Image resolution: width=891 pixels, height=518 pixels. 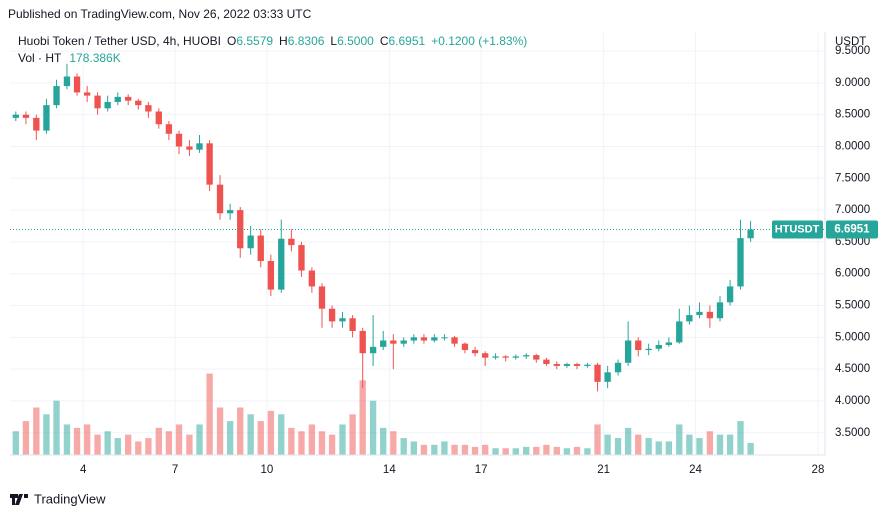 What do you see at coordinates (852, 210) in the screenshot?
I see `y-tick-label: 7.0000` at bounding box center [852, 210].